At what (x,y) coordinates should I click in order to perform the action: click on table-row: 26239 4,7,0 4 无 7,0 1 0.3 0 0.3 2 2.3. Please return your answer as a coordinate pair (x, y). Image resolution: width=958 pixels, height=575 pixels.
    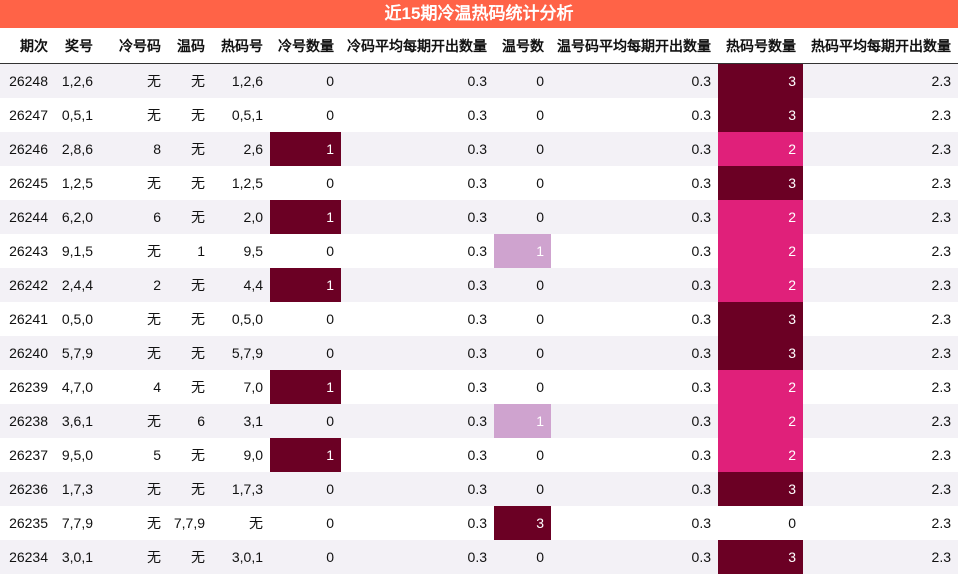
    Looking at the image, I should click on (479, 387).